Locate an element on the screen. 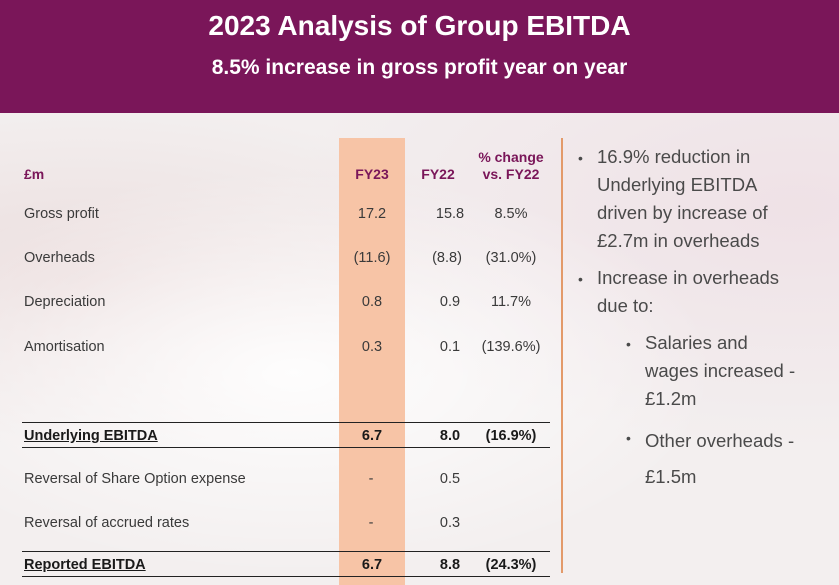 The height and width of the screenshot is (585, 839). col-header-unit: £m is located at coordinates (34, 174).